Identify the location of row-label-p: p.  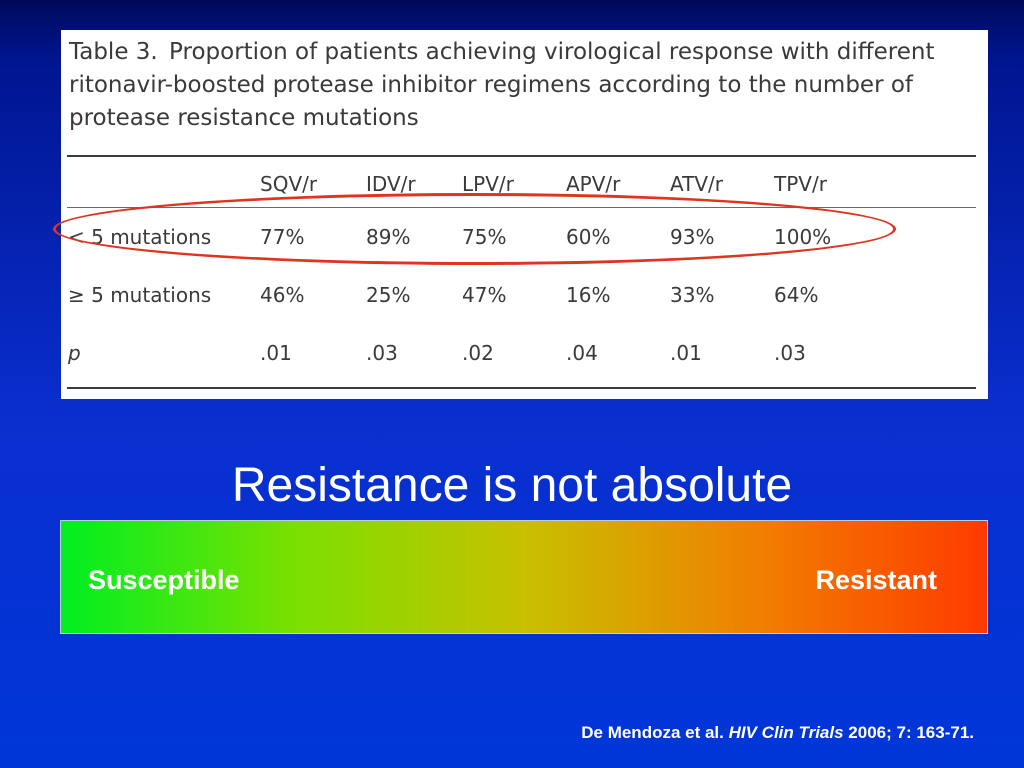
(74, 353).